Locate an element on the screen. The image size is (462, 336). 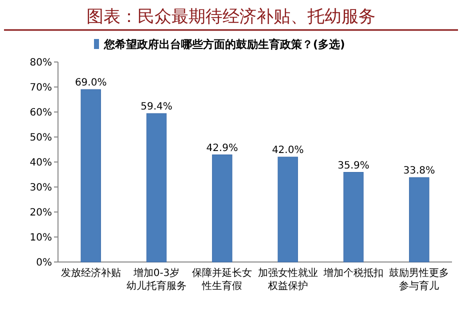
y-tick-label: 10% is located at coordinates (41, 238).